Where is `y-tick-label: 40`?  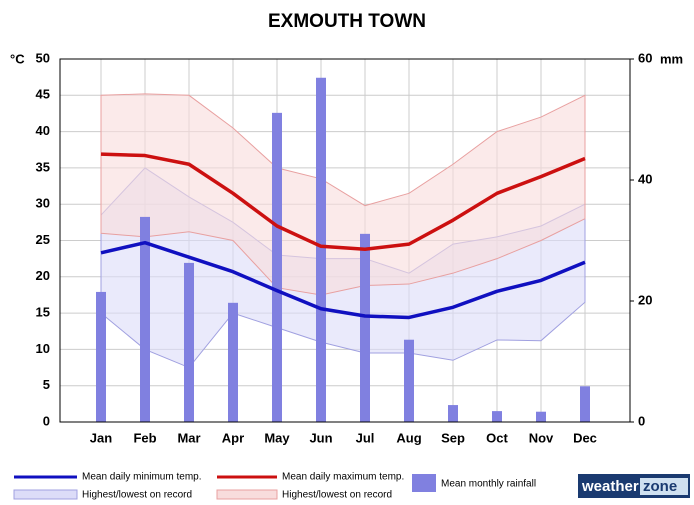
y-tick-label: 40 is located at coordinates (43, 130).